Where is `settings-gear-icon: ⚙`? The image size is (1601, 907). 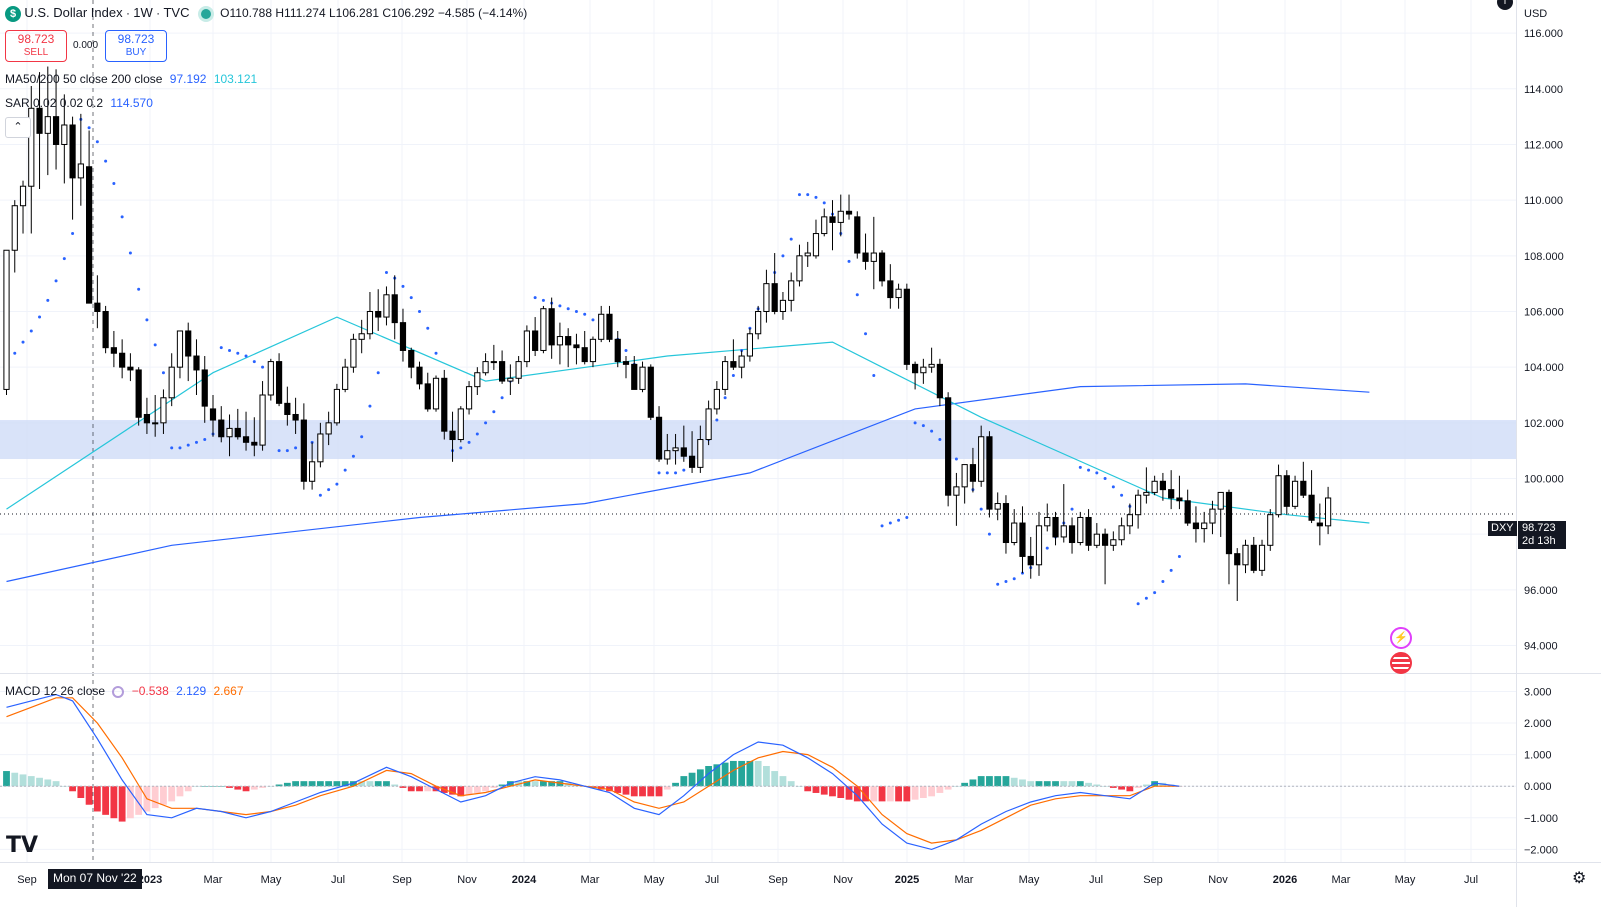
settings-gear-icon: ⚙ is located at coordinates (1579, 878).